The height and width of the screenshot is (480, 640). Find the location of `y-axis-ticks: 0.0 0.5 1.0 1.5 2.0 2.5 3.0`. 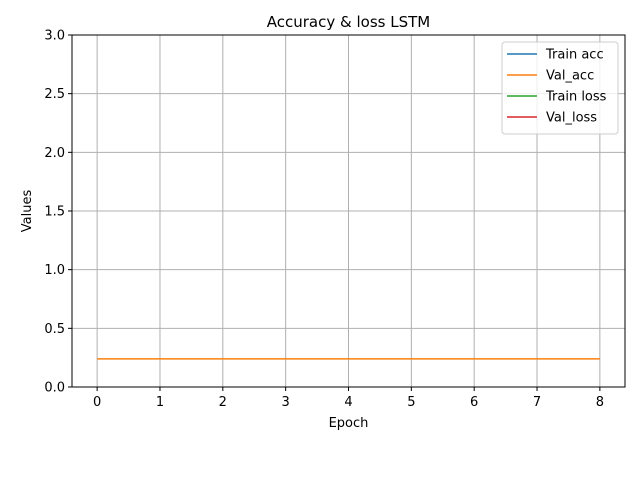

y-axis-ticks: 0.0 0.5 1.0 1.5 2.0 2.5 3.0 is located at coordinates (58, 212).